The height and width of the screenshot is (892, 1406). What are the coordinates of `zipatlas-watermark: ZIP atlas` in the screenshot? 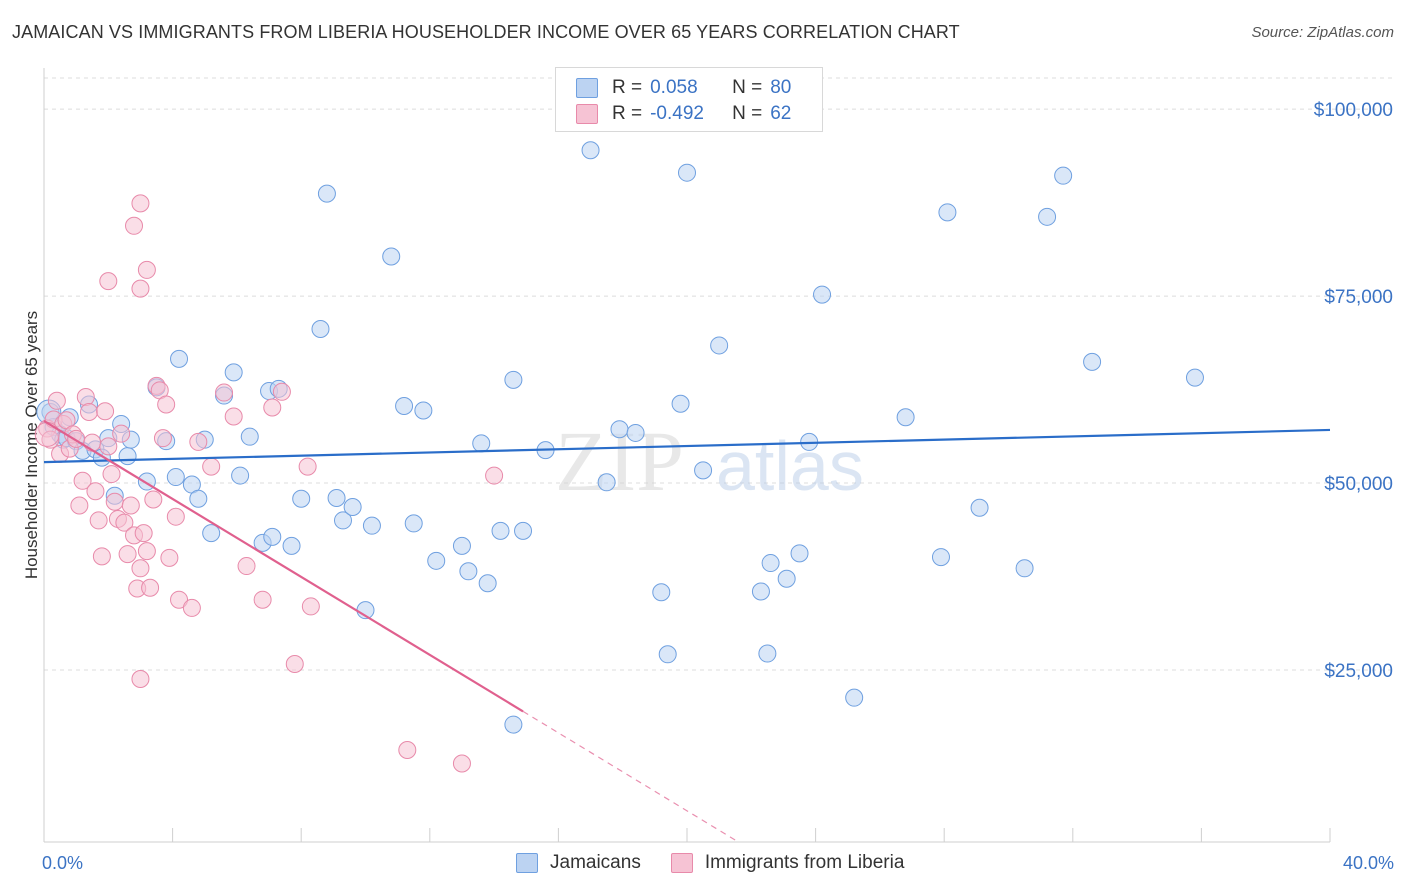 It's located at (709, 461).